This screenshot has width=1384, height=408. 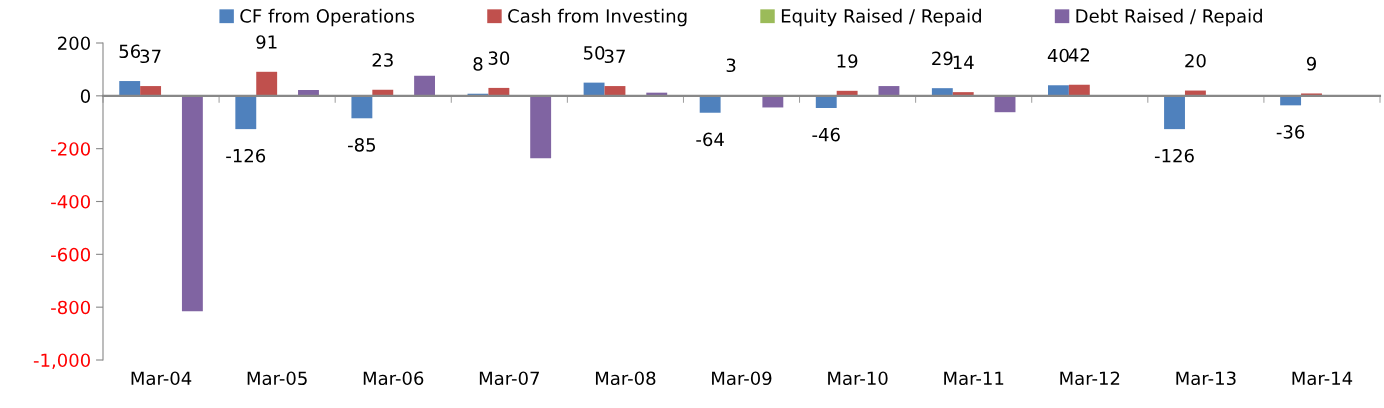 What do you see at coordinates (1058, 55) in the screenshot?
I see `data-label: 40` at bounding box center [1058, 55].